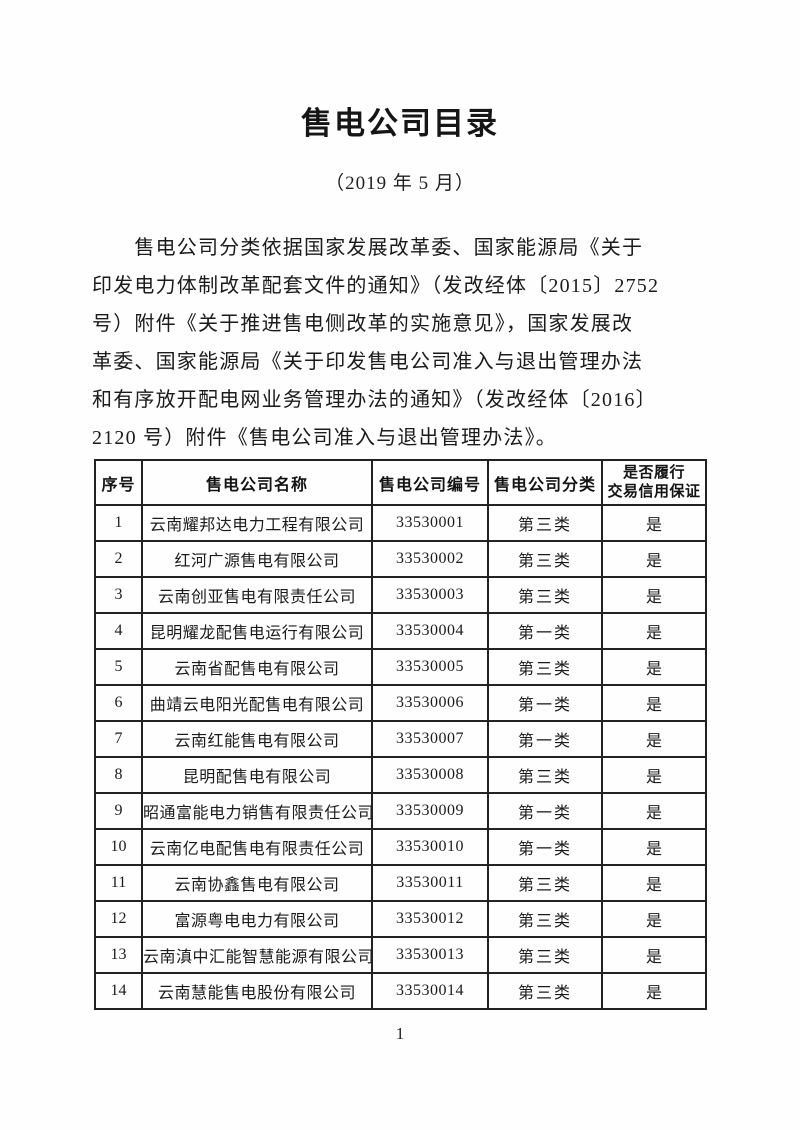 Image resolution: width=800 pixels, height=1130 pixels. I want to click on company-name: 昆明耀龙配售电运行有限公司, so click(257, 631).